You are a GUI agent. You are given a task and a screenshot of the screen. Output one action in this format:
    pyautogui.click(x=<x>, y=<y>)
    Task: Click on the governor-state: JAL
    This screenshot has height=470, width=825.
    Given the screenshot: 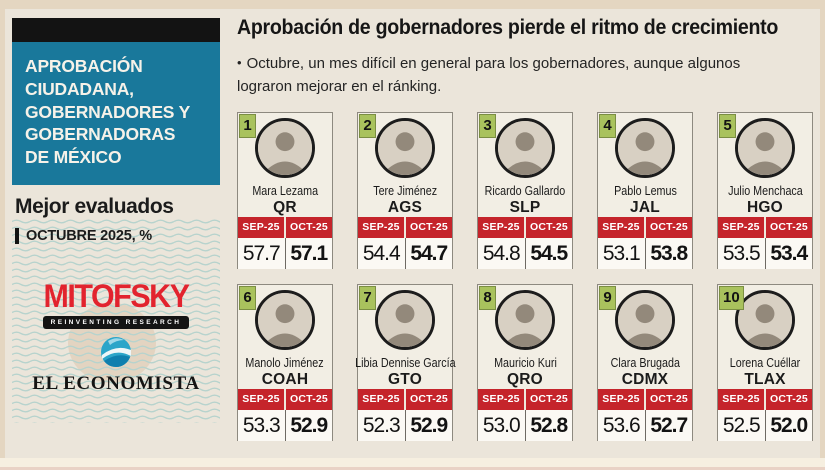 What is the action you would take?
    pyautogui.click(x=645, y=207)
    